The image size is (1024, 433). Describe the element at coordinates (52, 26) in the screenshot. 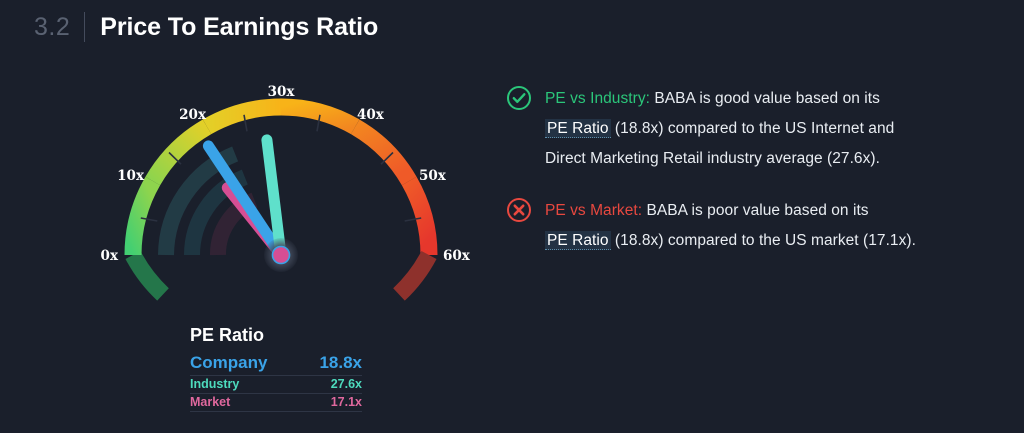

I see `section-number: 3.2` at that location.